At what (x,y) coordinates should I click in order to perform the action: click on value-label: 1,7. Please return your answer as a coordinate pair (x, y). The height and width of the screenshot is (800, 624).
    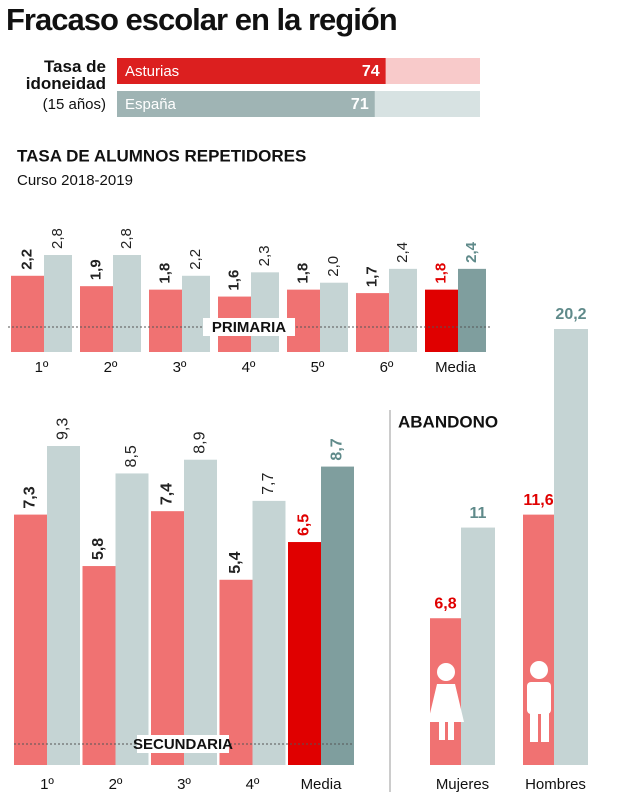
    Looking at the image, I should click on (371, 276).